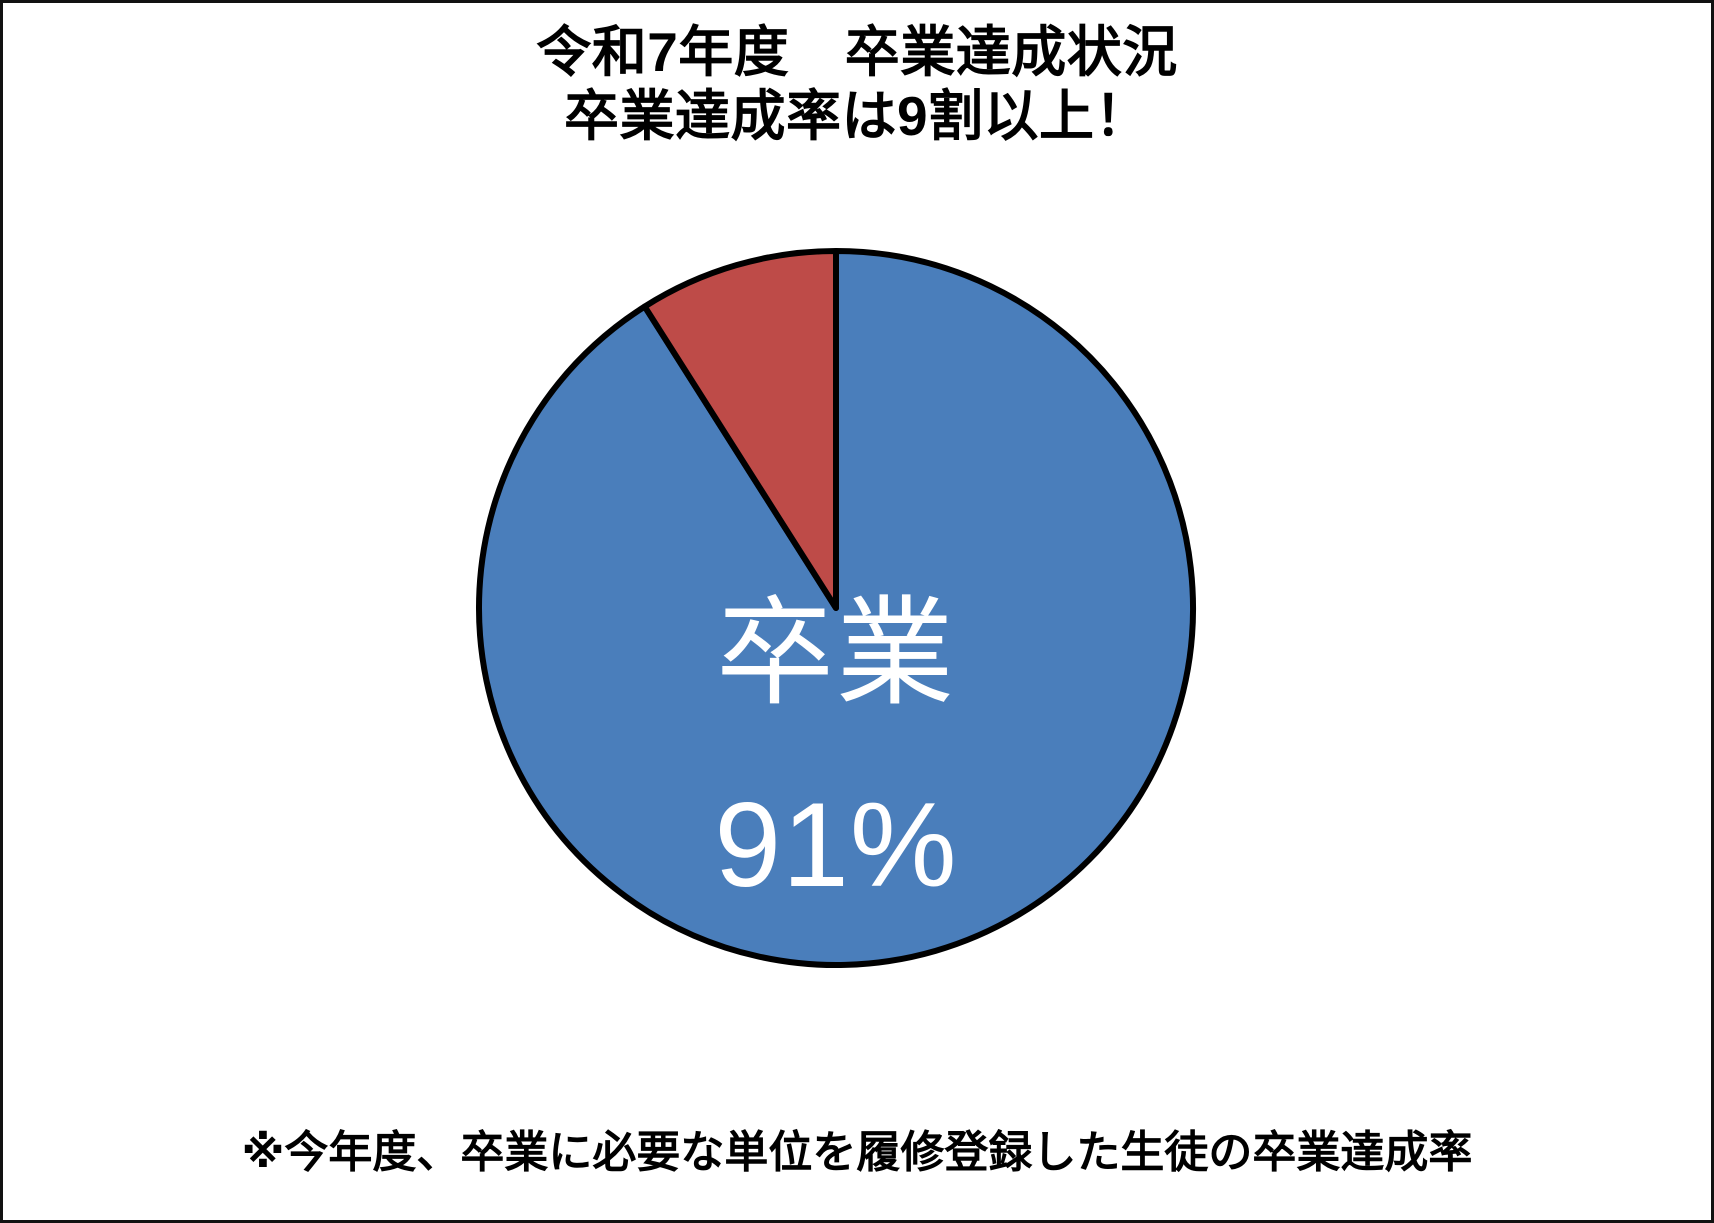  What do you see at coordinates (857, 115) in the screenshot?
I see `chart-title-line-2: 卒業達成率は9割以上！` at bounding box center [857, 115].